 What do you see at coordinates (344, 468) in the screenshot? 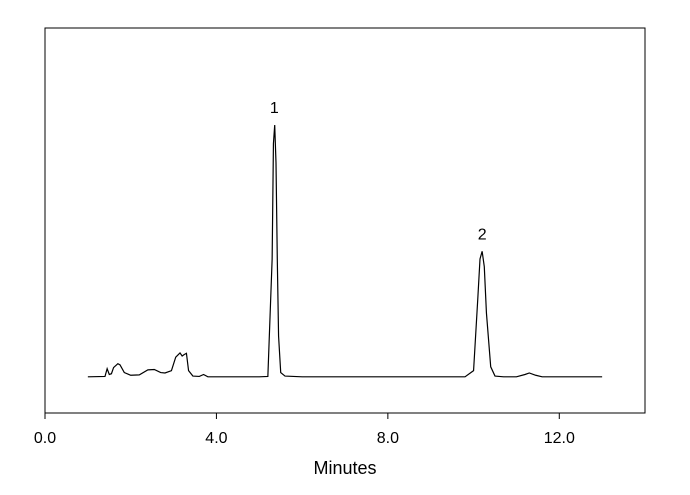
I see `x-axis-label: Minutes` at bounding box center [344, 468].